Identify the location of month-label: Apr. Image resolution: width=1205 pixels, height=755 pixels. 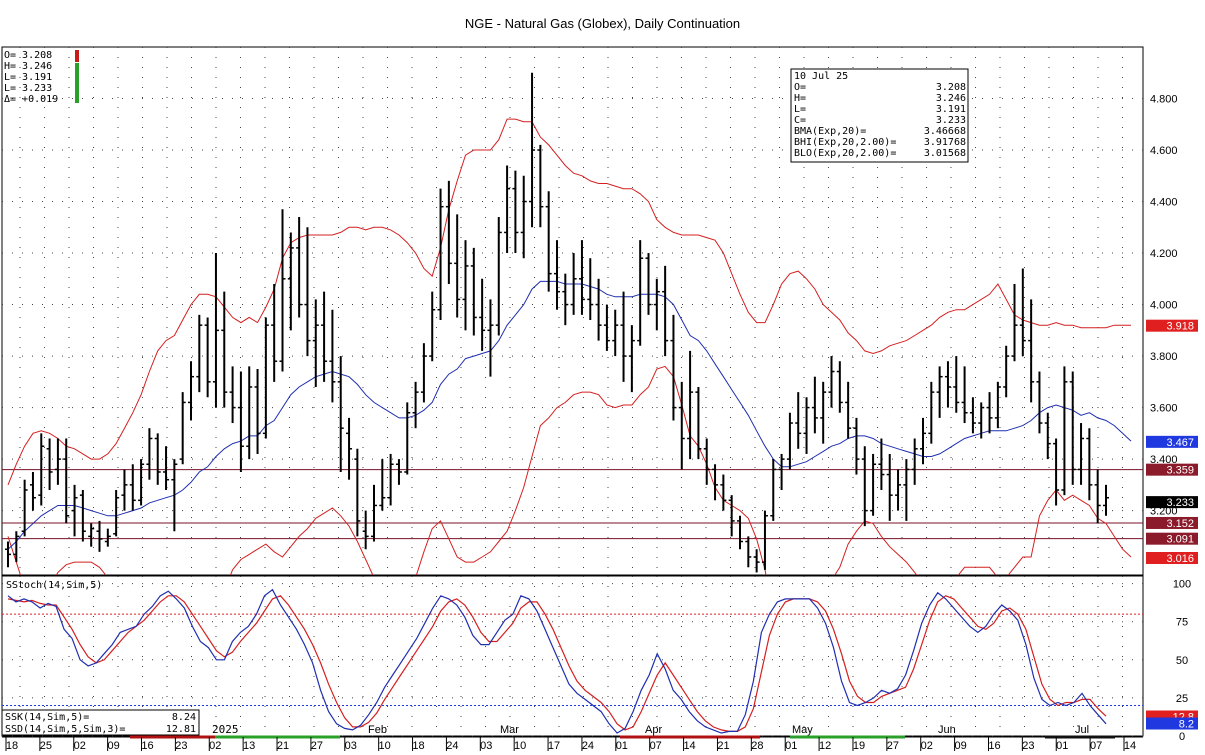
(653, 730).